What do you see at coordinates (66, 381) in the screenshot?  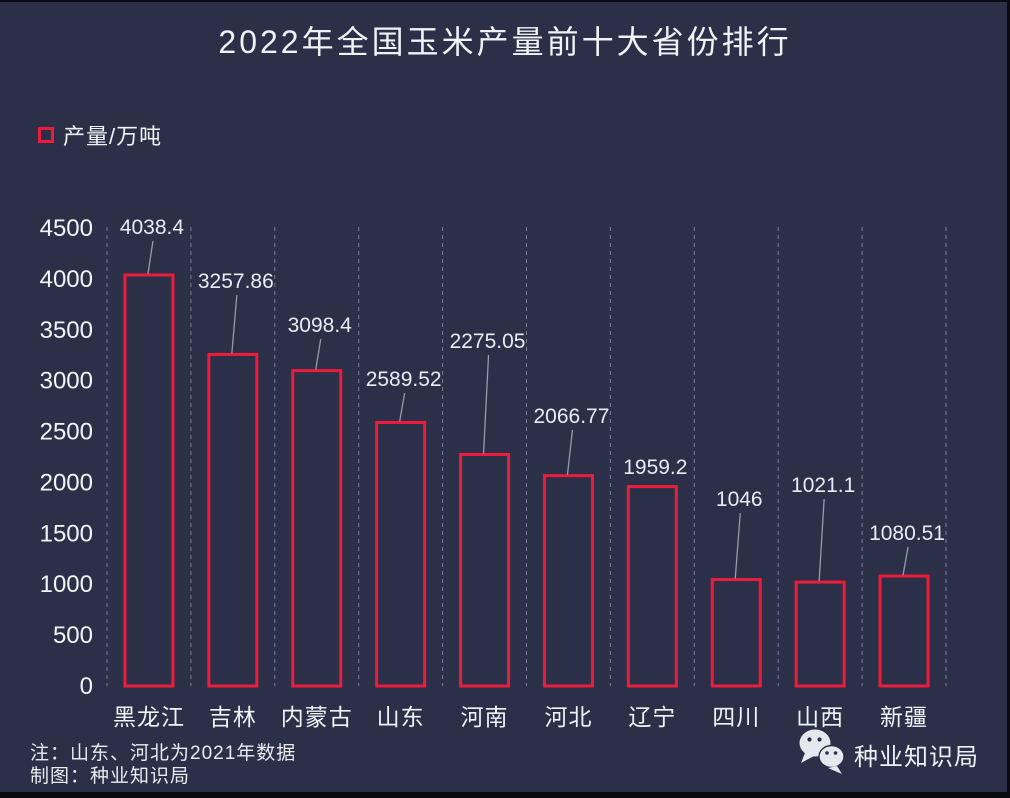 I see `y-tick-label: 3000` at bounding box center [66, 381].